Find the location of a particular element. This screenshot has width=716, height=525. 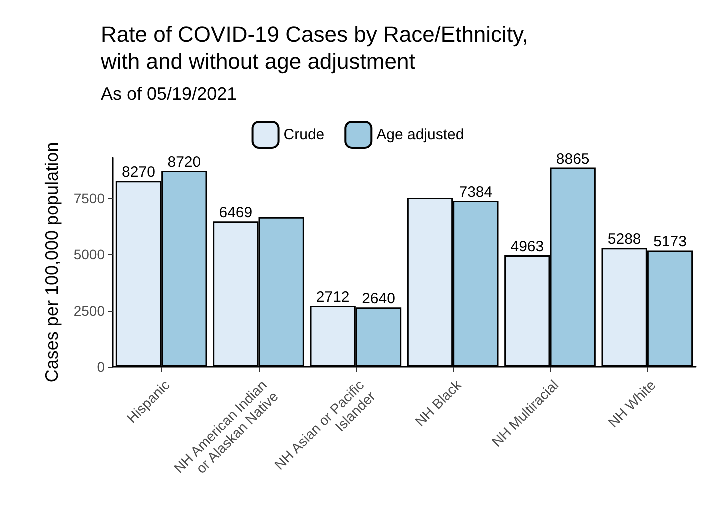

data-label: 4963 is located at coordinates (527, 247).